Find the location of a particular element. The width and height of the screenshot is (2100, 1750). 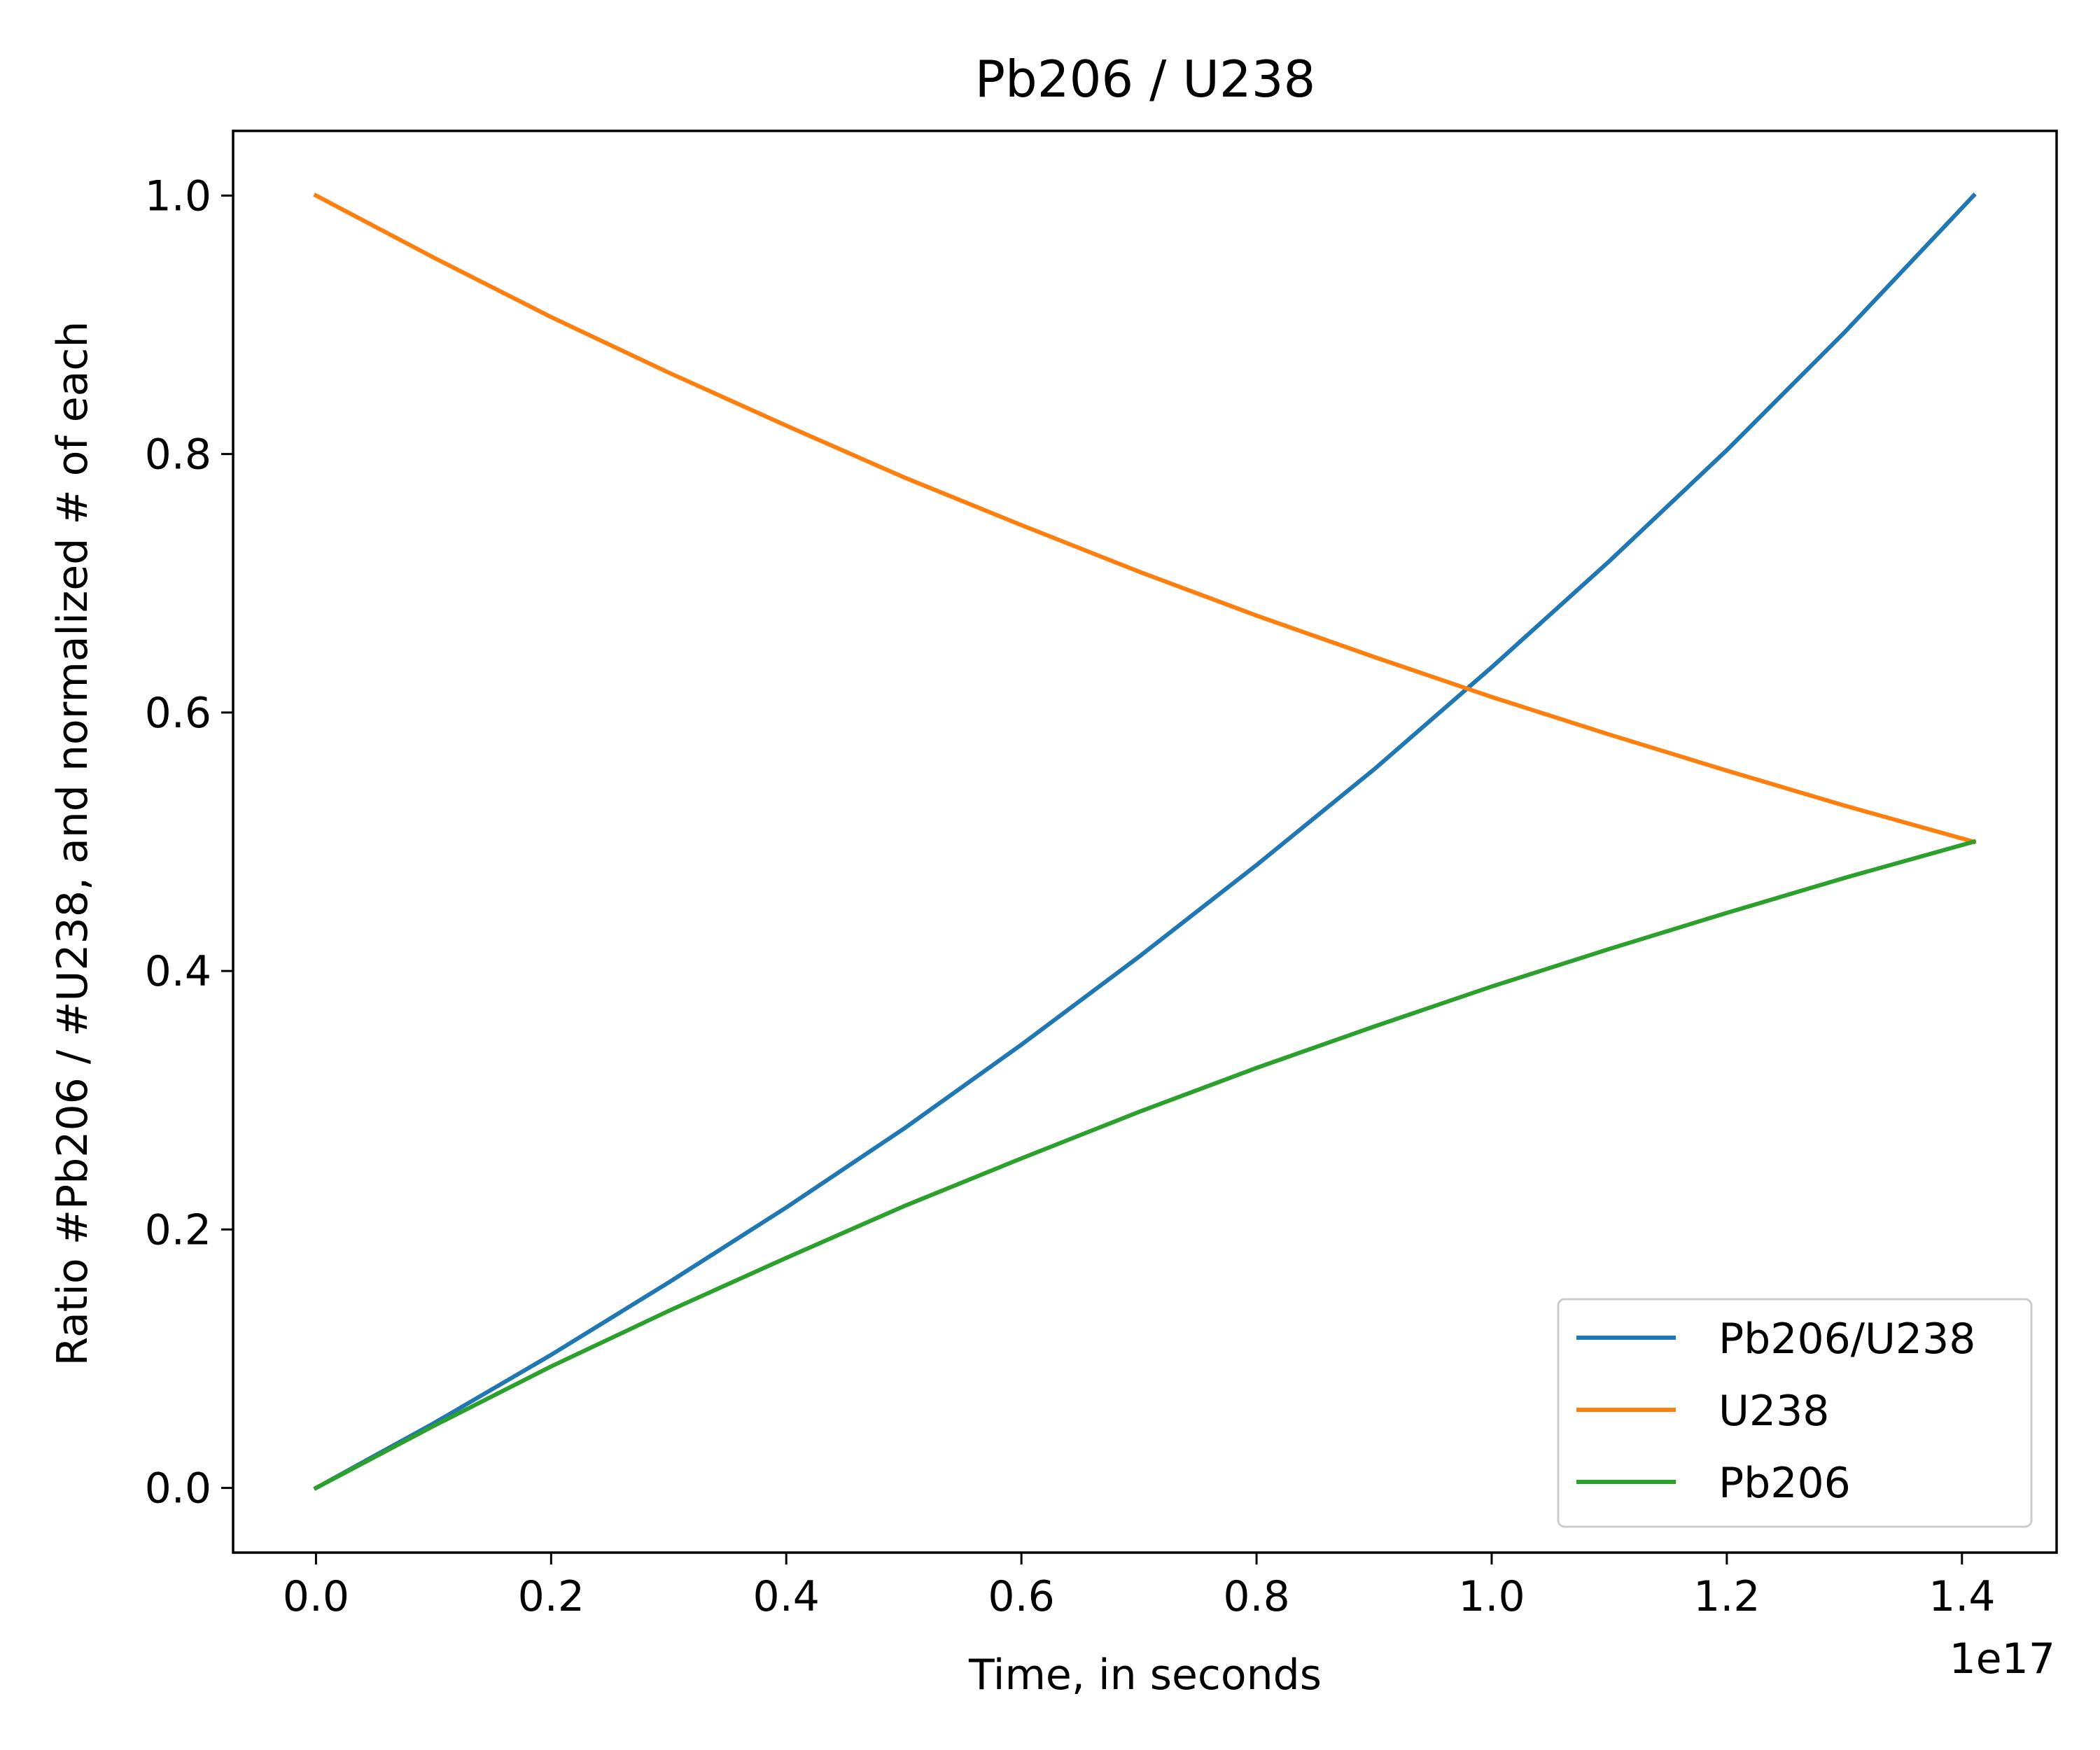

legend-box is located at coordinates (1795, 1413).